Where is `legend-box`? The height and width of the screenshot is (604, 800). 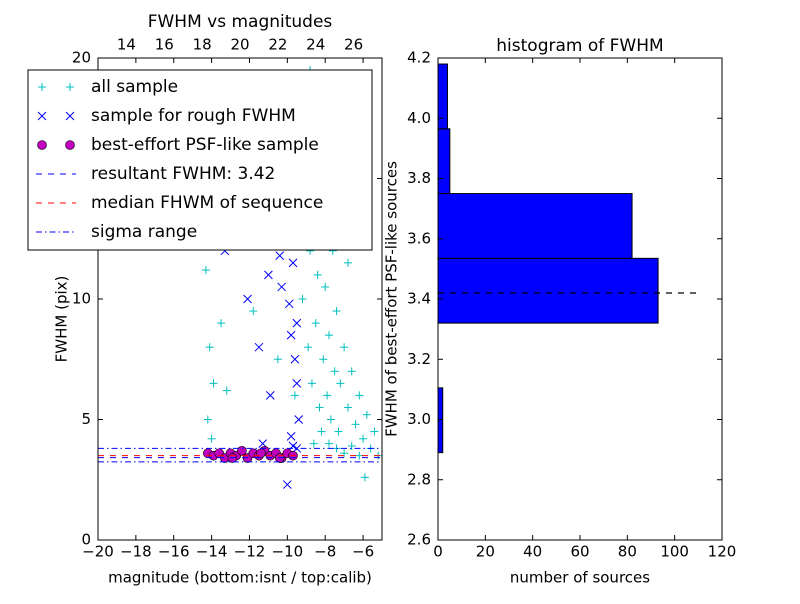 legend-box is located at coordinates (200, 160).